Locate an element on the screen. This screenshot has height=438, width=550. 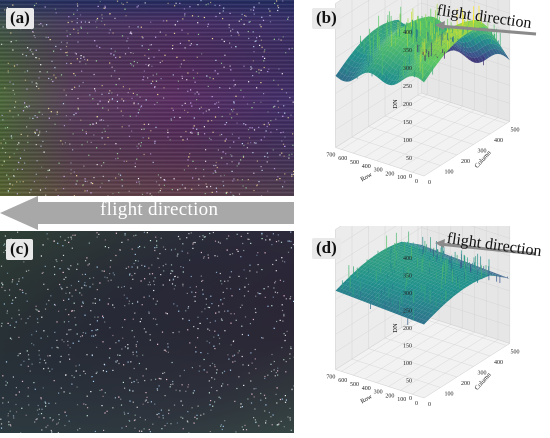
flight-direction-label: flight direction is located at coordinates (159, 210).